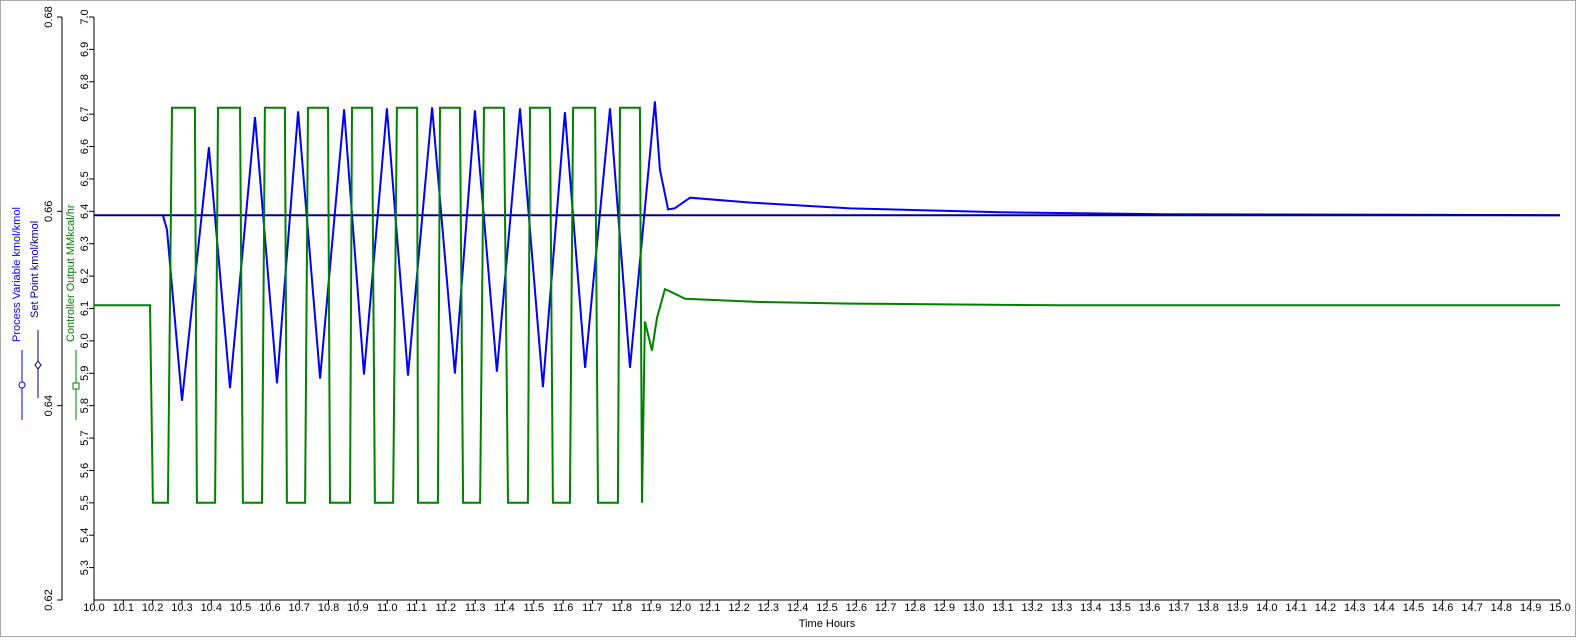 Image resolution: width=1576 pixels, height=640 pixels. Describe the element at coordinates (49, 211) in the screenshot. I see `y-tick-label: 0.66` at that location.